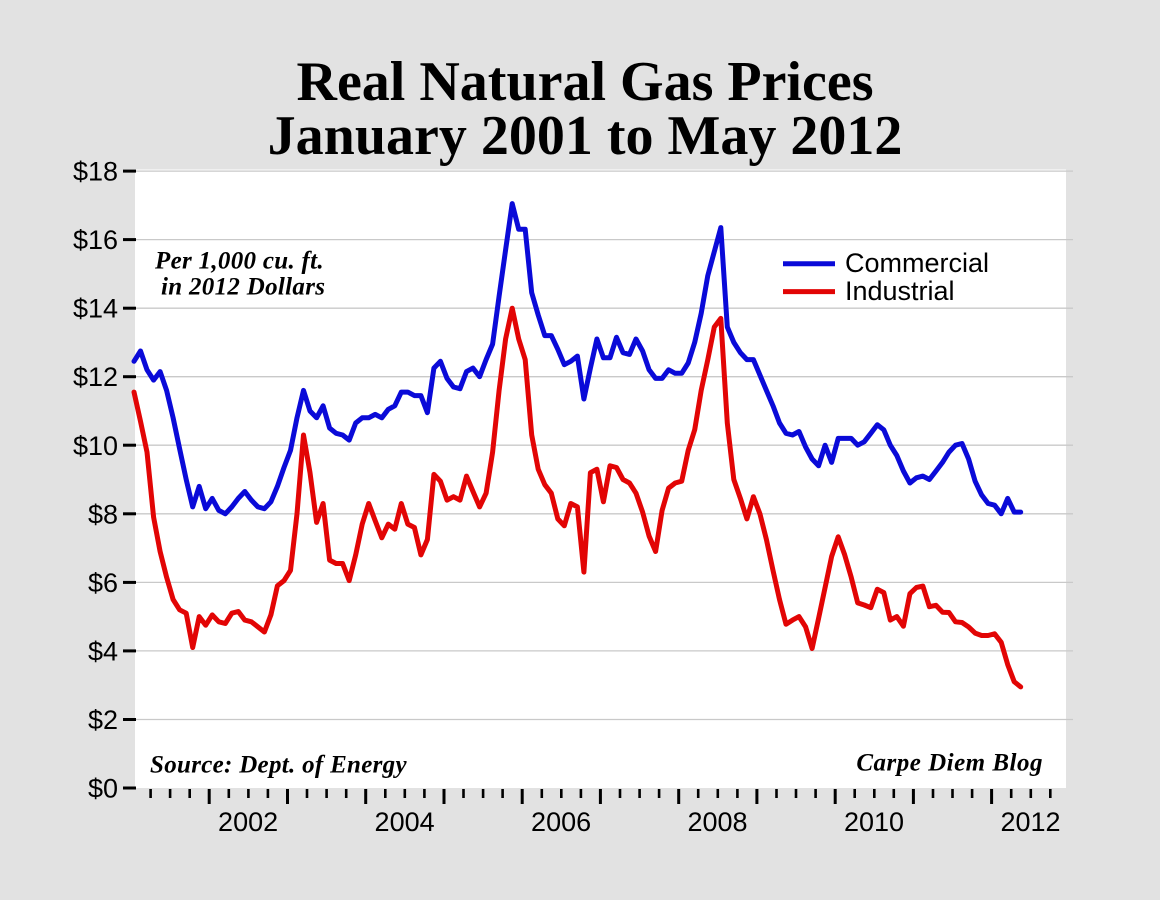  What do you see at coordinates (917, 263) in the screenshot?
I see `svg-text: Commercial` at bounding box center [917, 263].